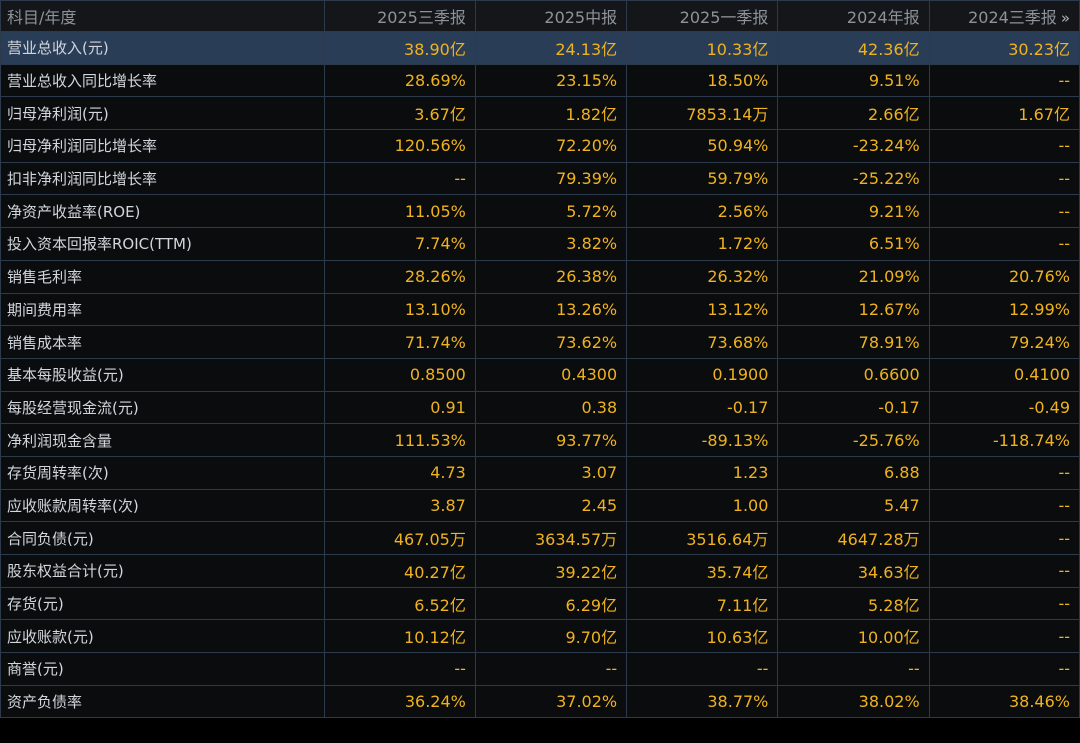  What do you see at coordinates (162, 113) in the screenshot?
I see `row-label: 归母净利润(元)` at bounding box center [162, 113].